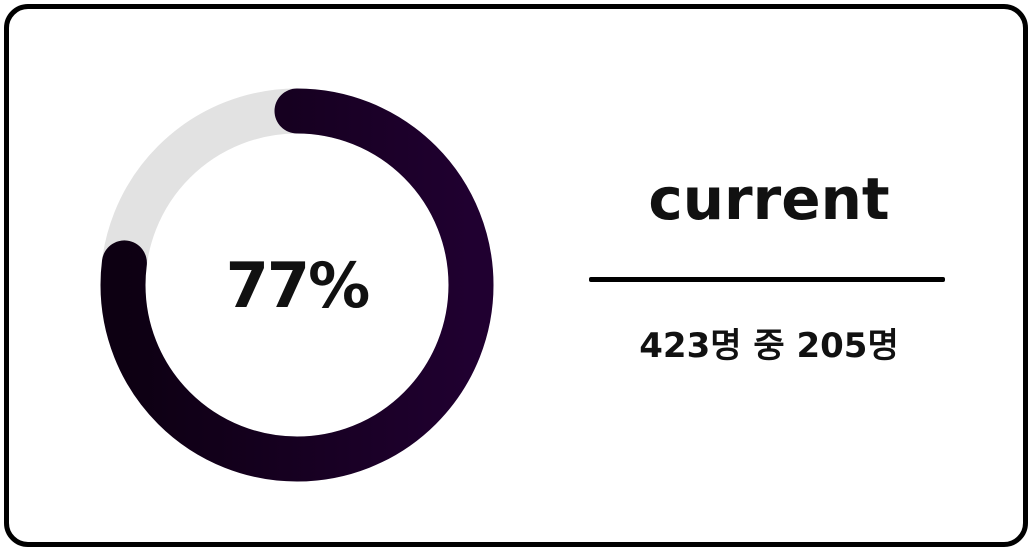 The image size is (1028, 547). What do you see at coordinates (769, 346) in the screenshot?
I see `info-count: 423명 중 205명` at bounding box center [769, 346].